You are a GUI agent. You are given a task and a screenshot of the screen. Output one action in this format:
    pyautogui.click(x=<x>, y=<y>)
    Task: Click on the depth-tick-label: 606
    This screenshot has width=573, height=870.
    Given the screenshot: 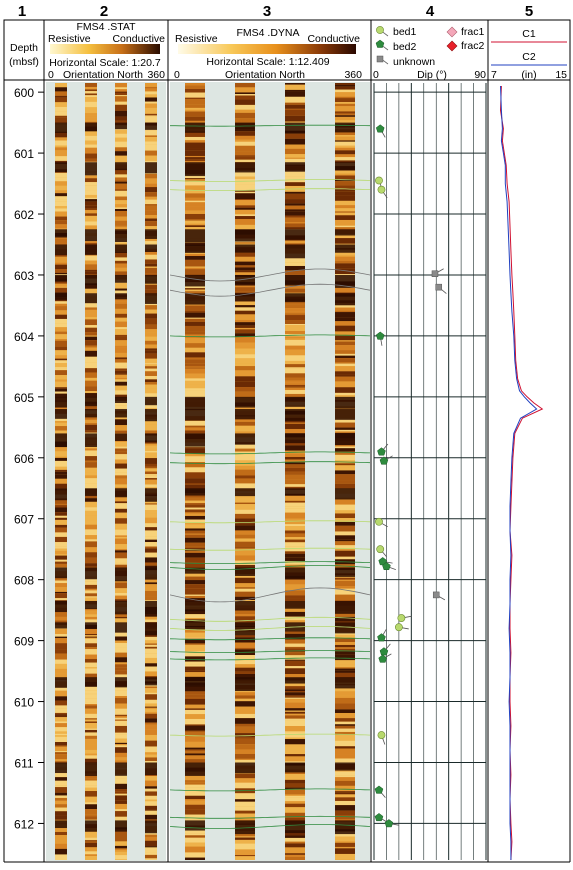 What is the action you would take?
    pyautogui.click(x=24, y=459)
    